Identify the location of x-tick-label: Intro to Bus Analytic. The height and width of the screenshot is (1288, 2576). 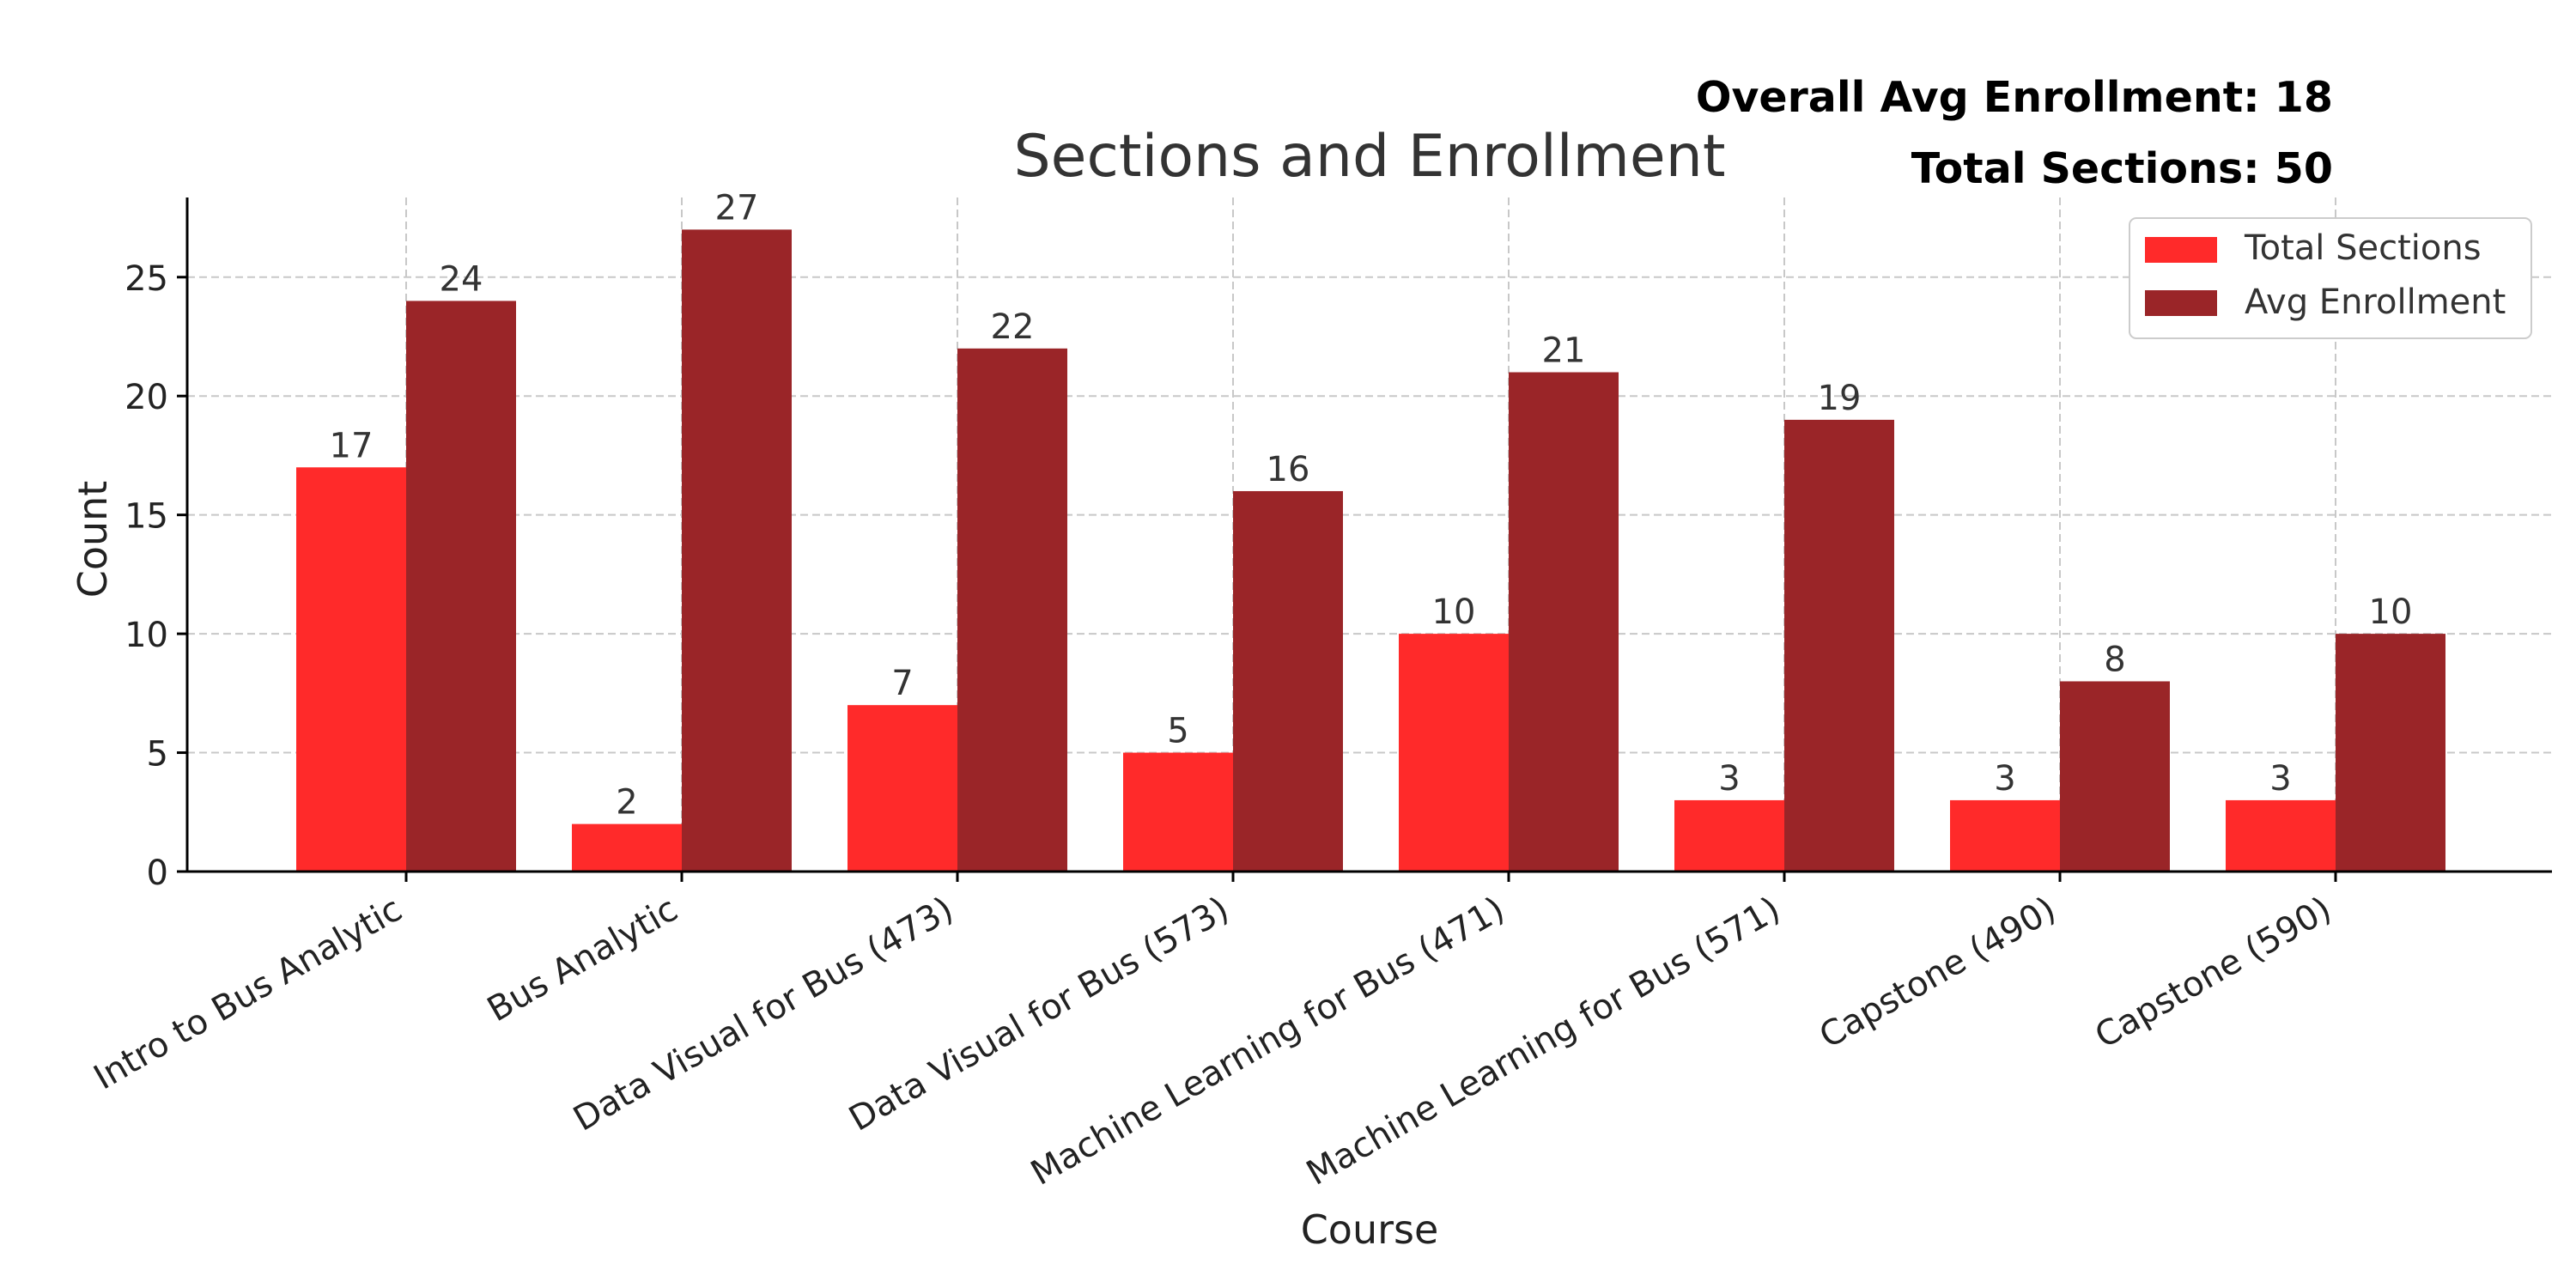
(249, 994).